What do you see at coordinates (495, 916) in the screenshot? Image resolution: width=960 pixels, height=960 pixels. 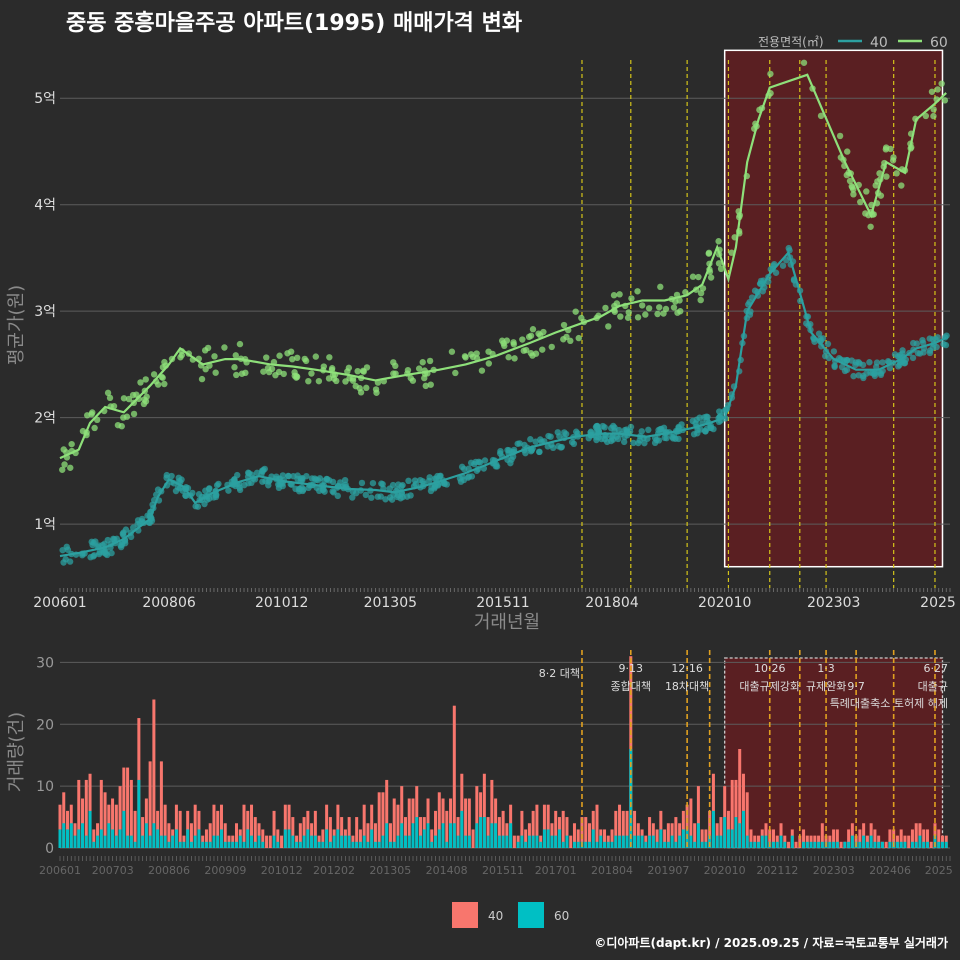 I see `legend-label-40: 40` at bounding box center [495, 916].